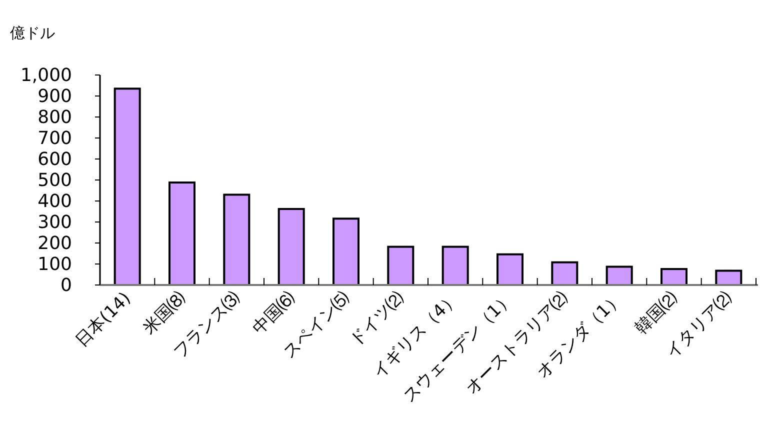 The image size is (760, 440). Describe the element at coordinates (55, 138) in the screenshot. I see `y-tick-label: 700` at that location.